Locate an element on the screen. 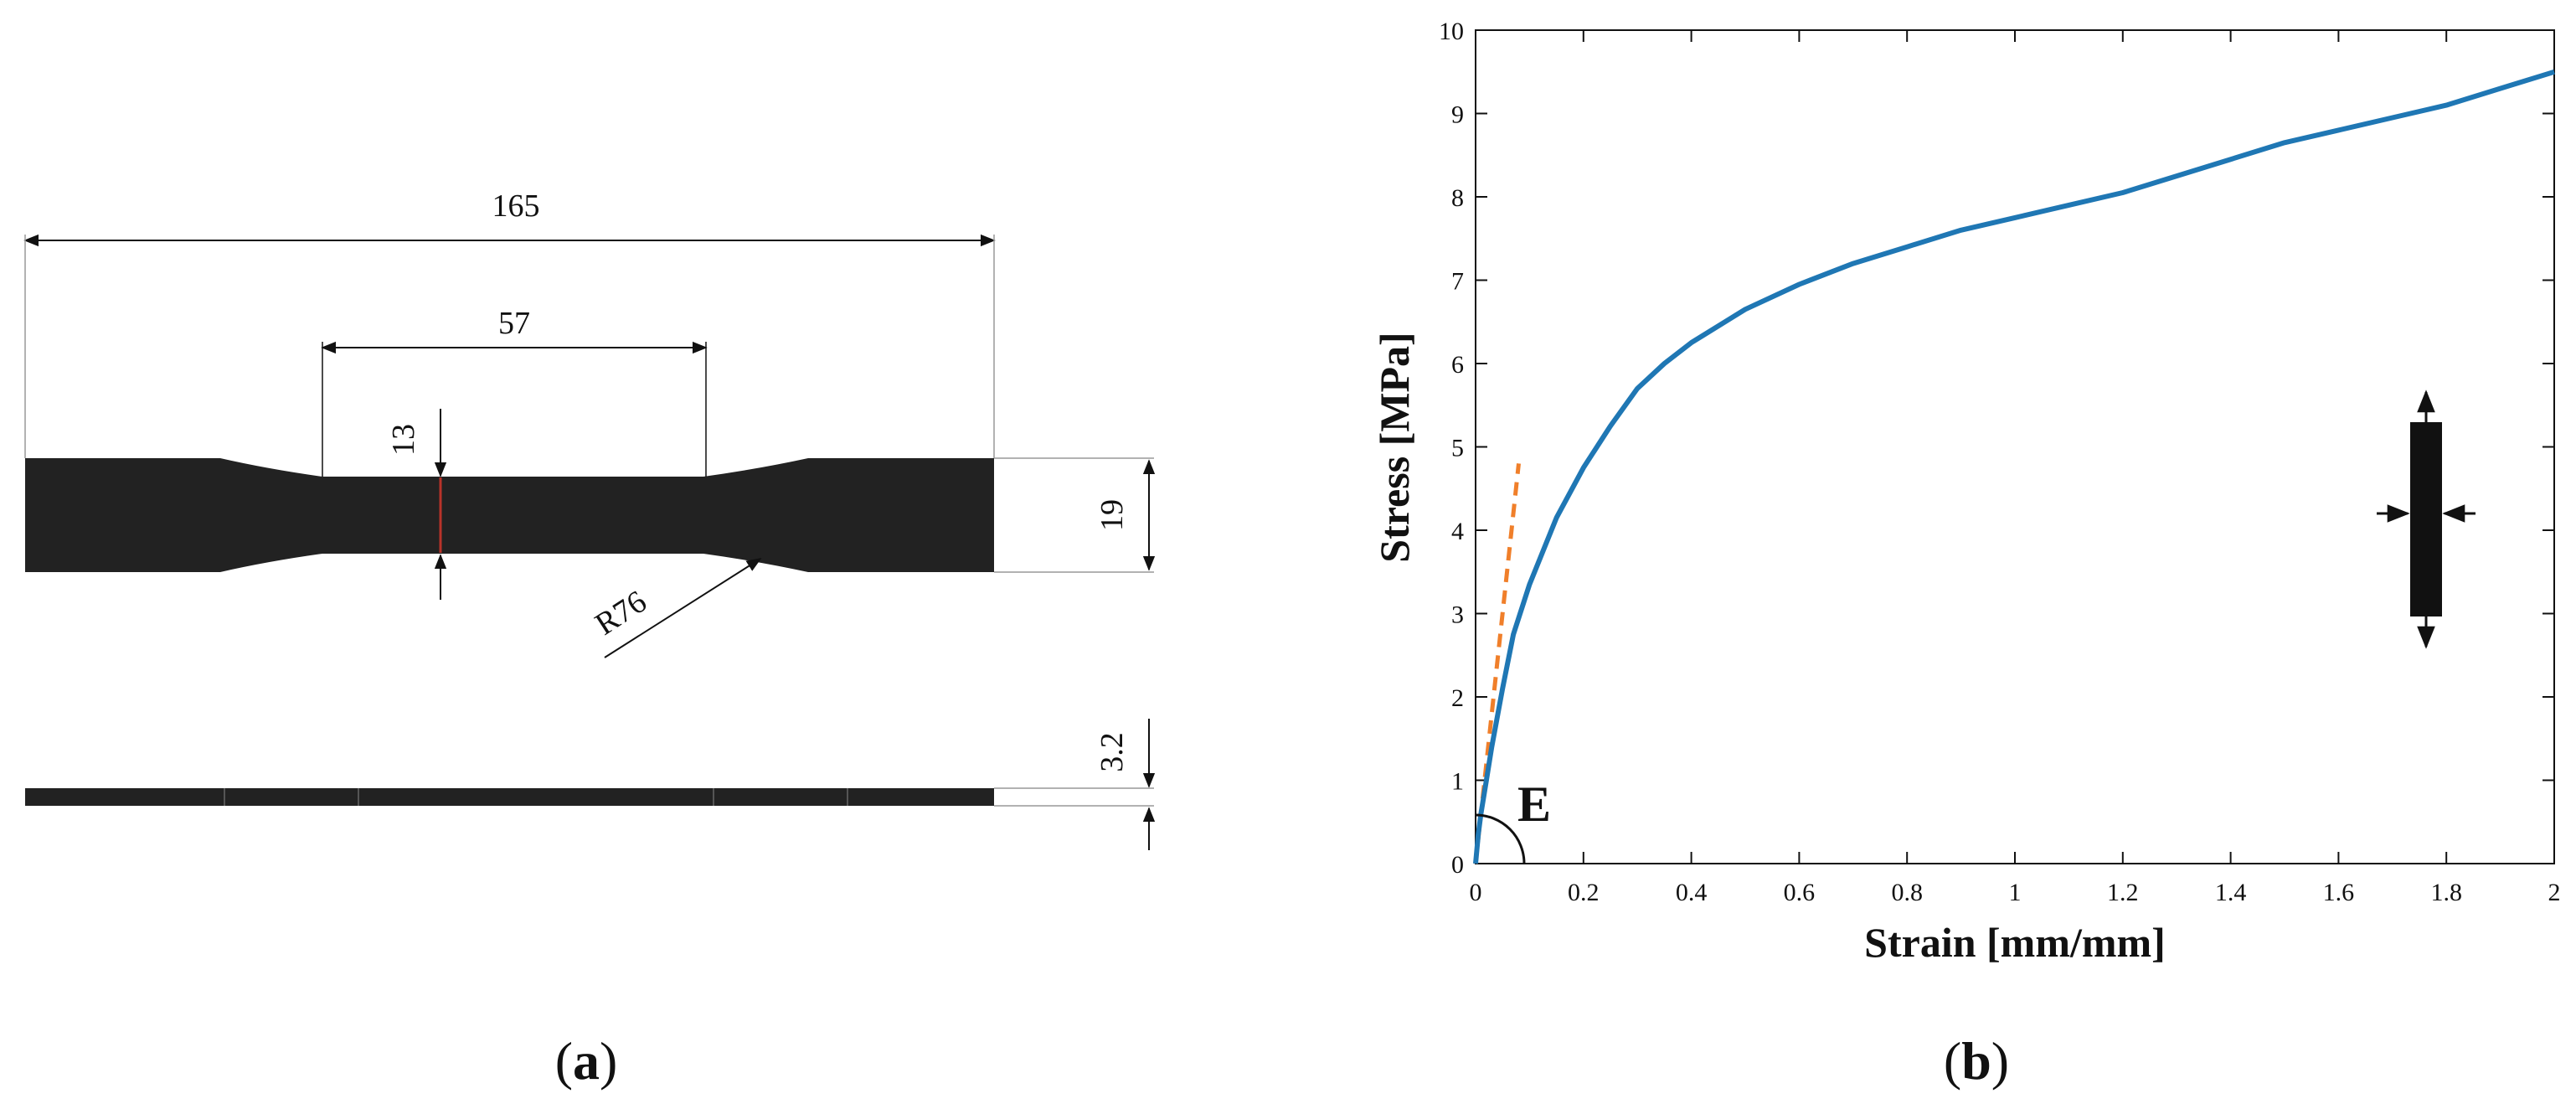 The width and height of the screenshot is (2576, 1104). modulus-label: E is located at coordinates (1534, 804).